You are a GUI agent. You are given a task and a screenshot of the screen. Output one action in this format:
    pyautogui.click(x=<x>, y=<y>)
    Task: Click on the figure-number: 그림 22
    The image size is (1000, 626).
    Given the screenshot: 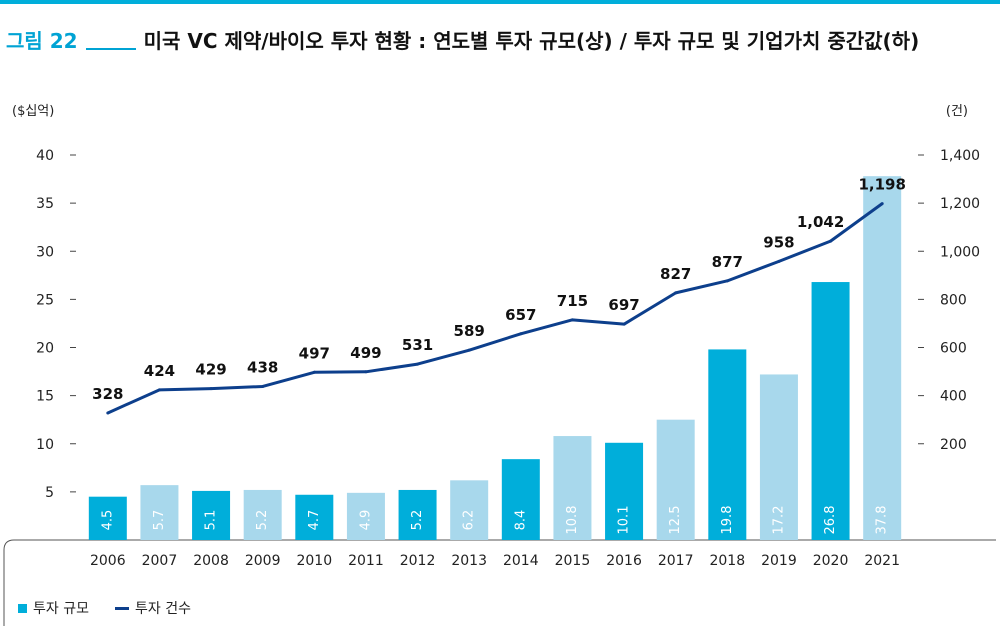 What is the action you would take?
    pyautogui.click(x=42, y=41)
    